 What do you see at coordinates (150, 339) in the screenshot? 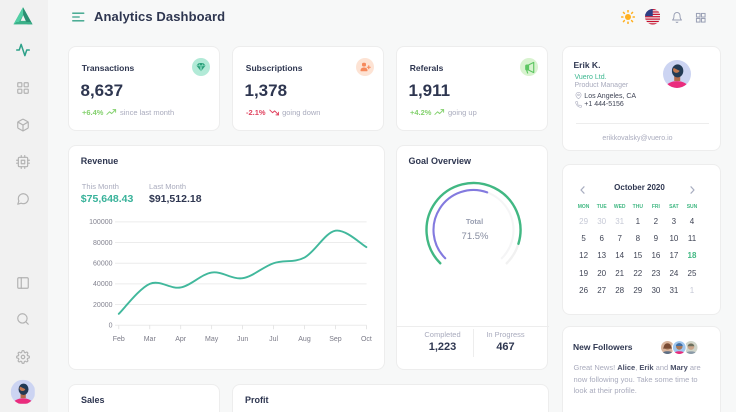
I see `svg-text: Mar` at bounding box center [150, 339].